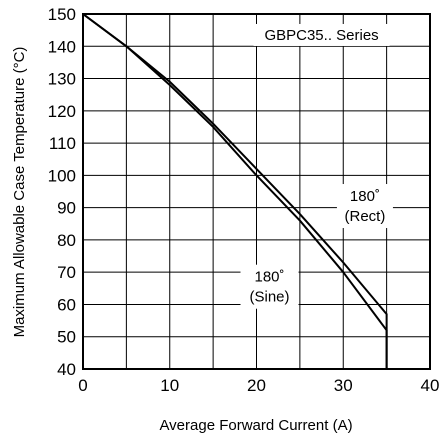  What do you see at coordinates (256, 385) in the screenshot?
I see `x-tick-label: 20` at bounding box center [256, 385].